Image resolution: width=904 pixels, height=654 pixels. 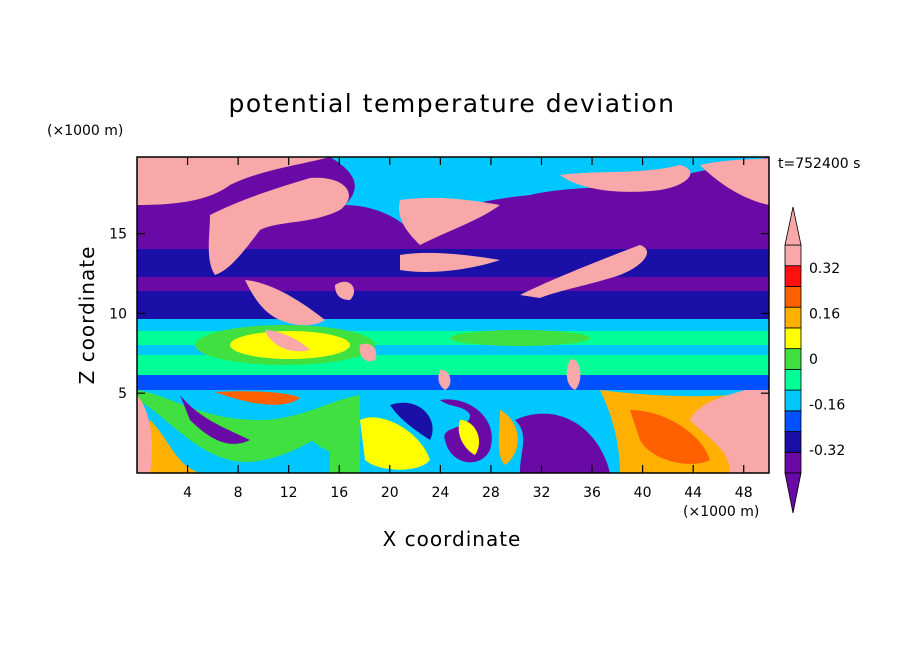 I want to click on x-tick-label: 8, so click(x=238, y=493).